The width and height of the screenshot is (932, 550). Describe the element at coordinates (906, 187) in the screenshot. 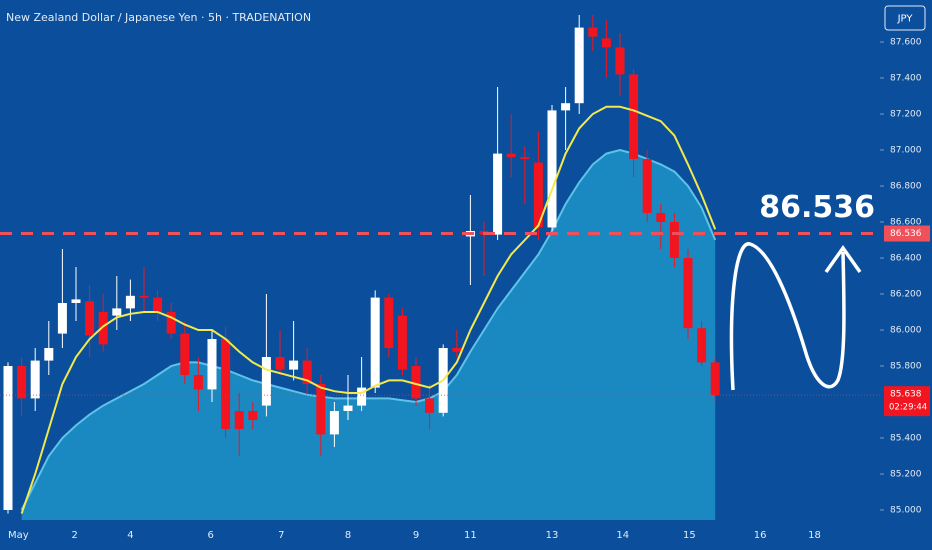

I see `y-tick-label: 86.800` at that location.